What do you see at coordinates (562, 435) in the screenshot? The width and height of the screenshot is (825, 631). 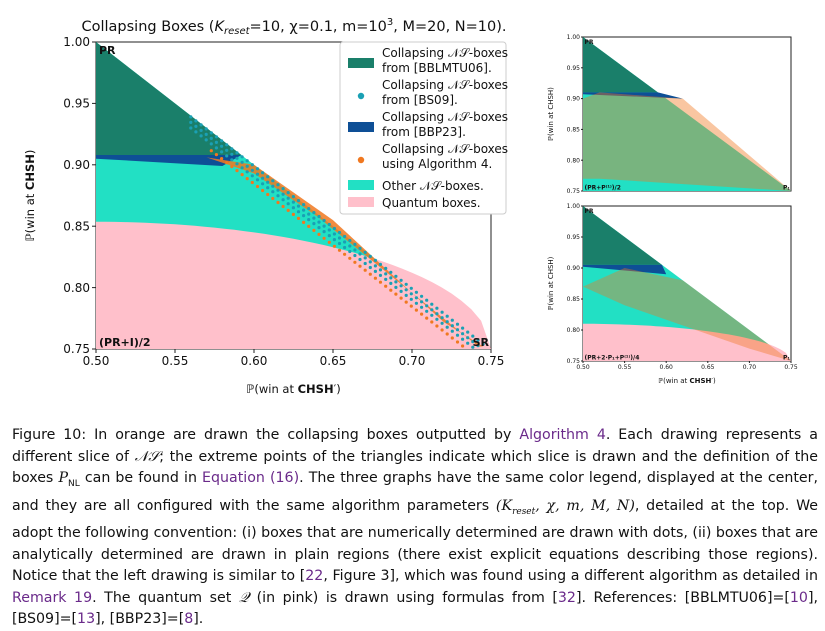 I see `link-algorithm-4: Algorithm 4` at bounding box center [562, 435].